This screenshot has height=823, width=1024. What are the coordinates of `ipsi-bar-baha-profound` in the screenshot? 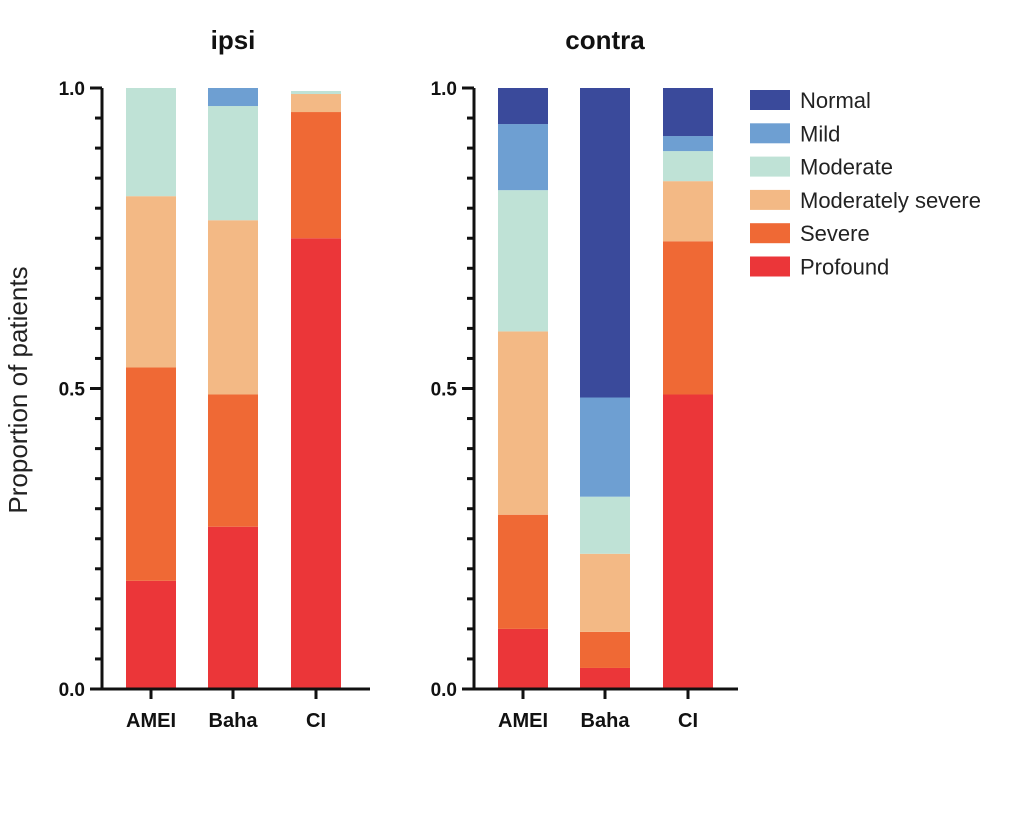 It's located at (233, 607).